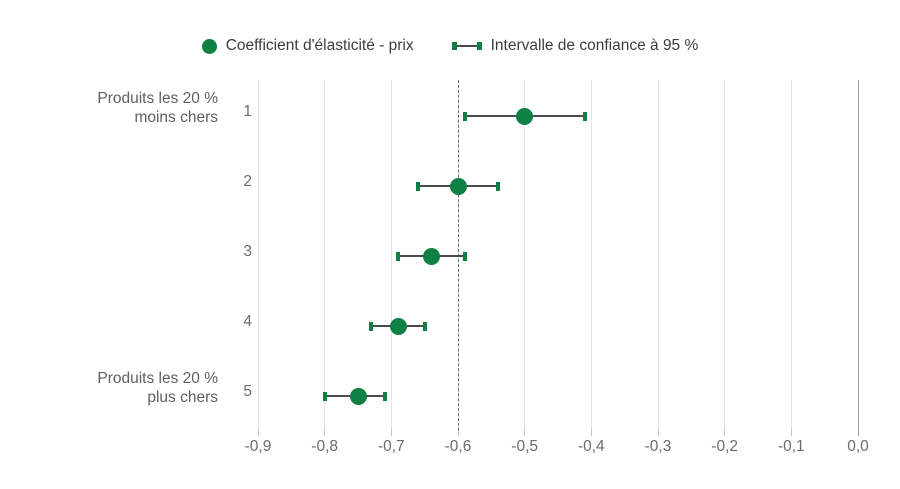 Image resolution: width=900 pixels, height=489 pixels. Describe the element at coordinates (858, 446) in the screenshot. I see `x-tick-label: 0,0` at that location.